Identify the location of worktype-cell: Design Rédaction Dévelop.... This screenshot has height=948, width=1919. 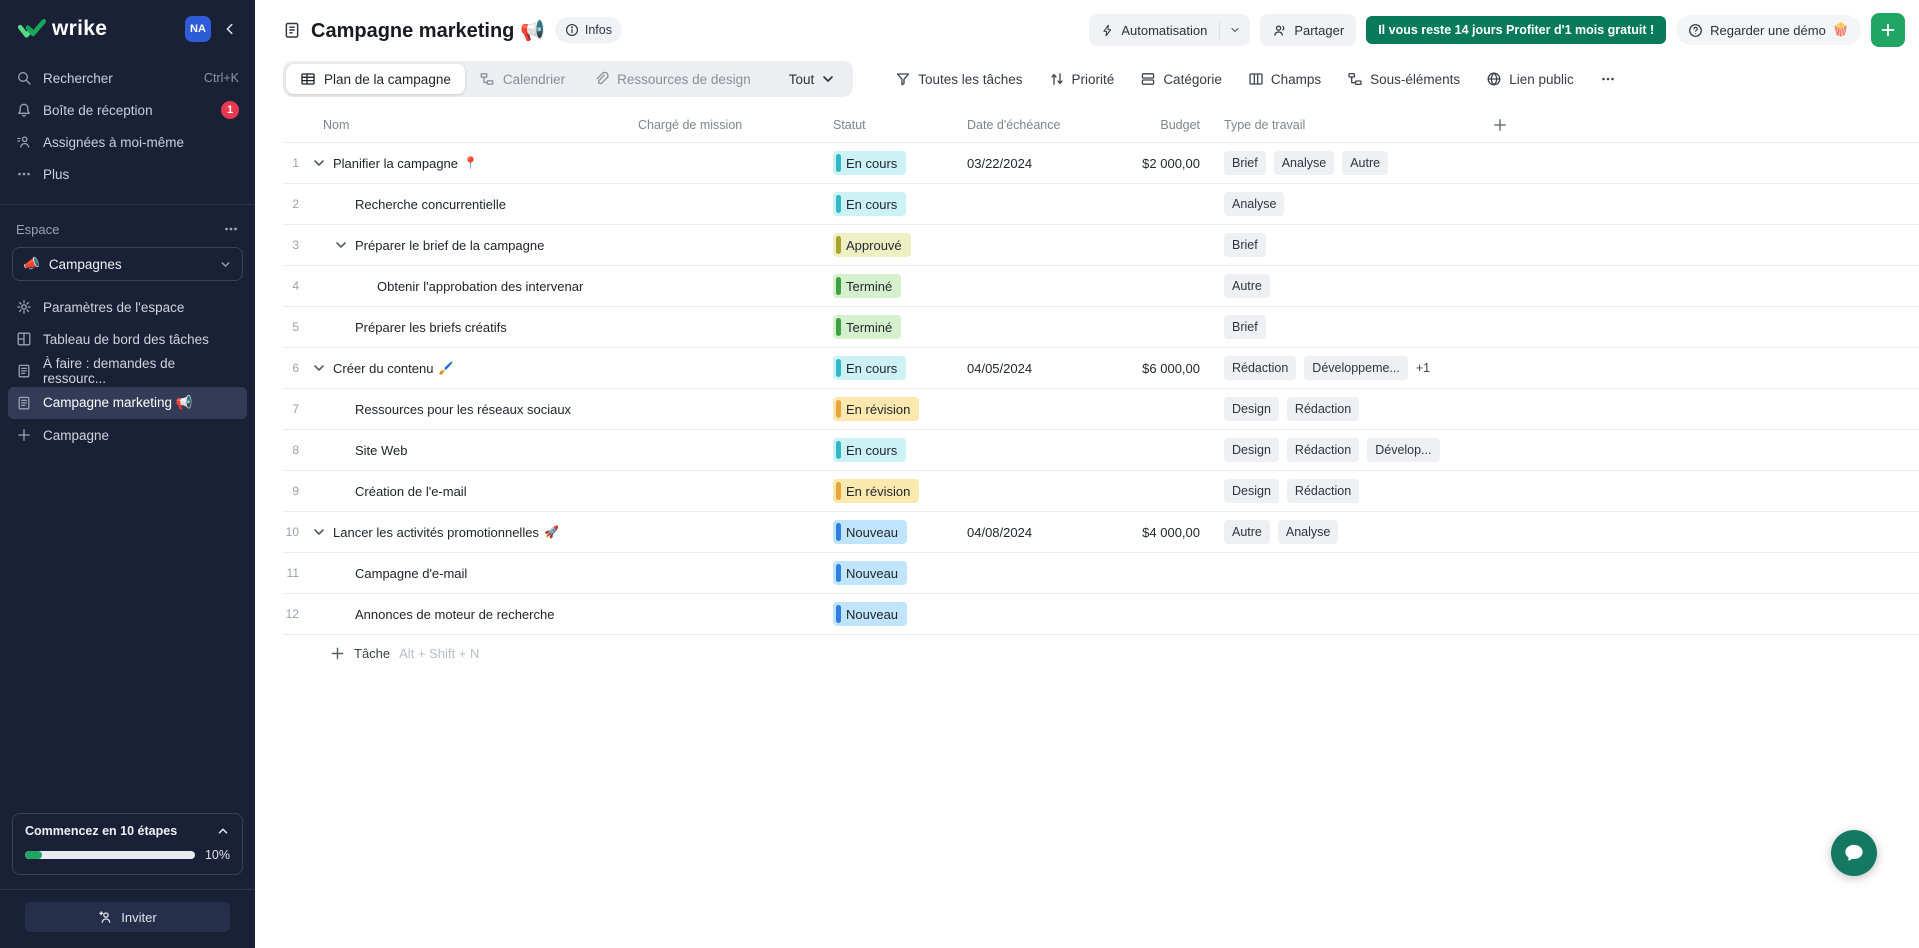
(1340, 450).